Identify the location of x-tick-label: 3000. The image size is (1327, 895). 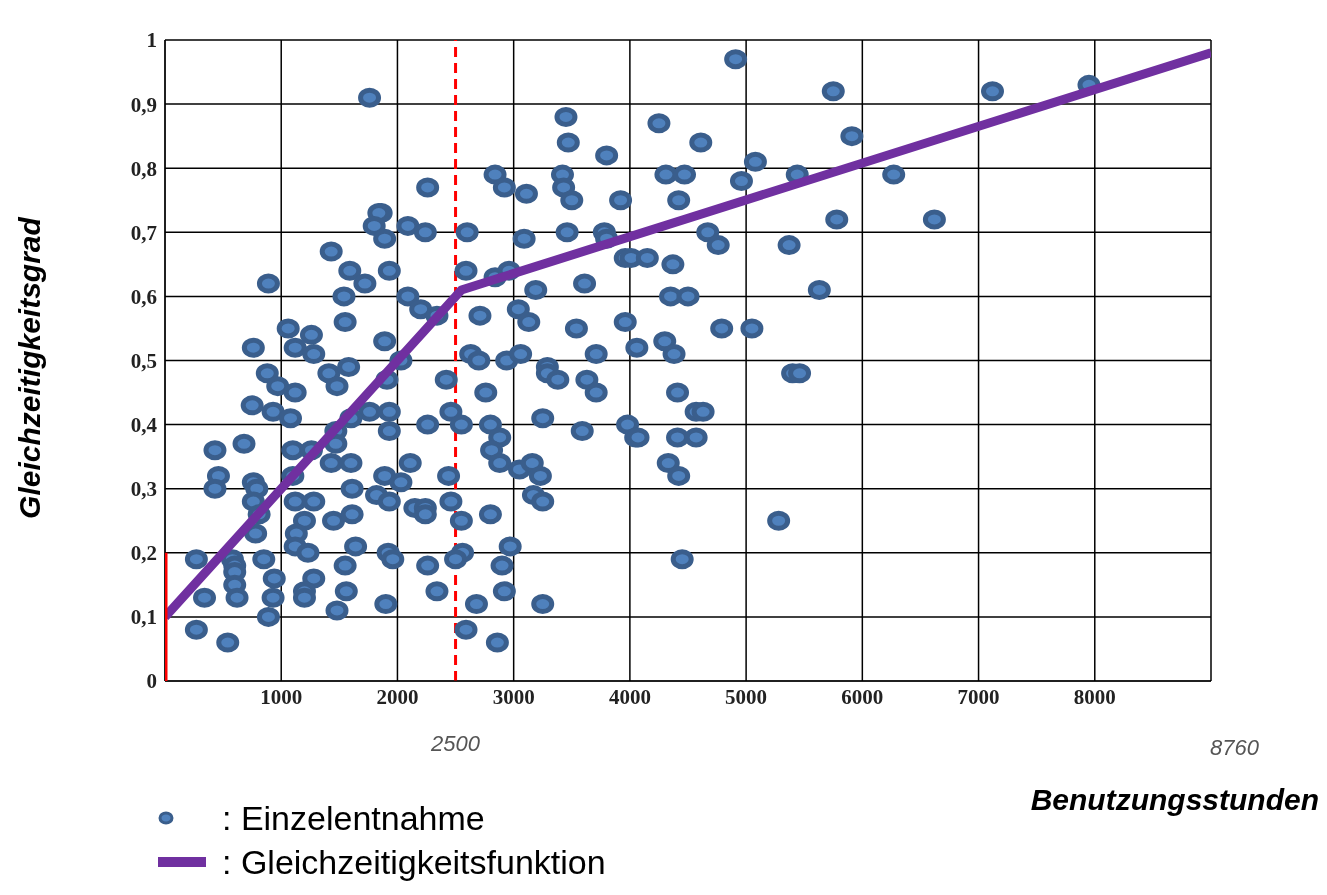
(513, 696).